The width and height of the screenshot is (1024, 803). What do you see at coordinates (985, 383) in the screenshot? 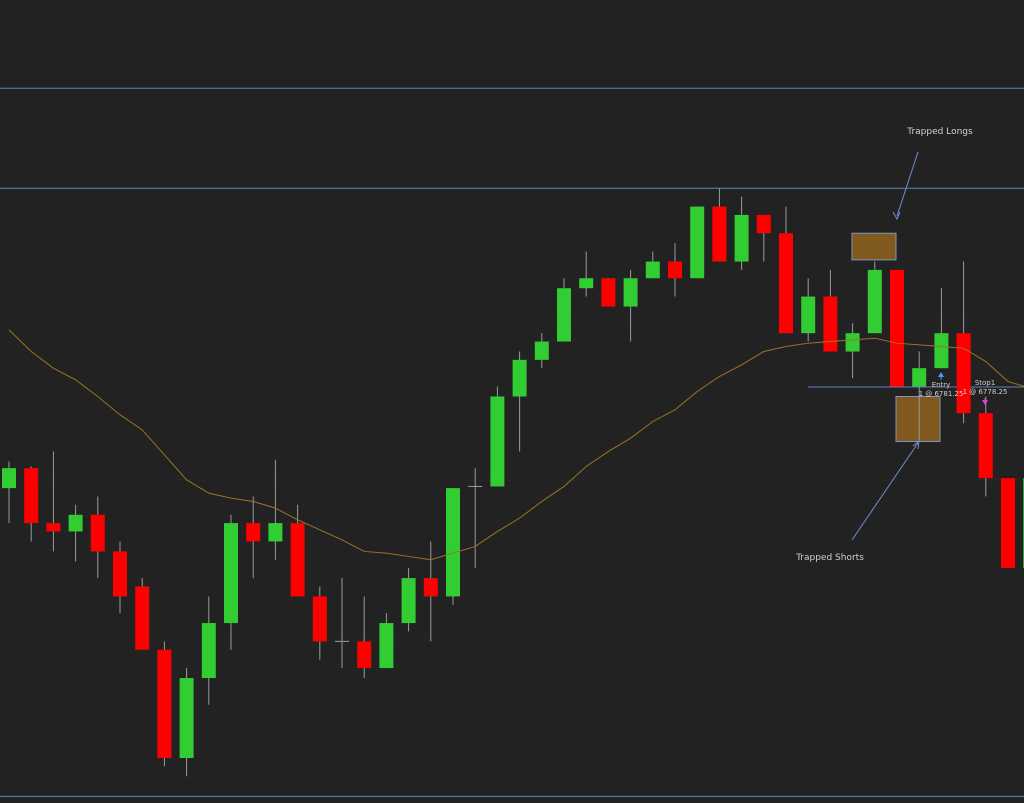
I see `trade-name: Stop1` at bounding box center [985, 383].